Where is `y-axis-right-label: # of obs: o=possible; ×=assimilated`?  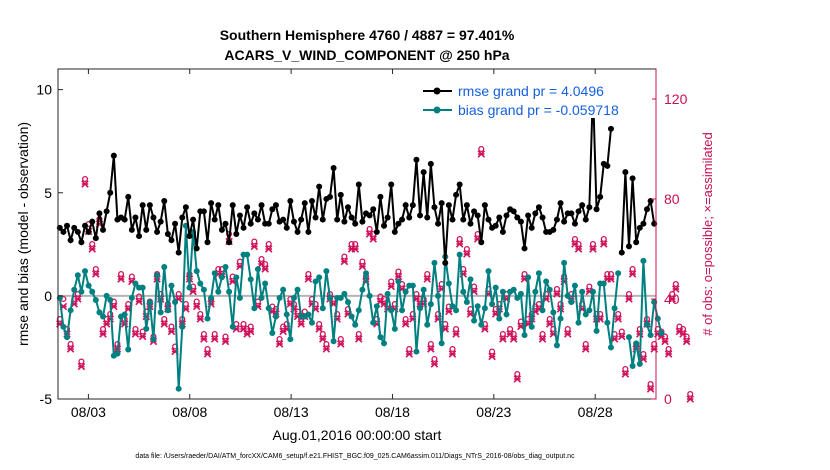
y-axis-right-label: # of obs: o=possible; ×=assimilated is located at coordinates (707, 233).